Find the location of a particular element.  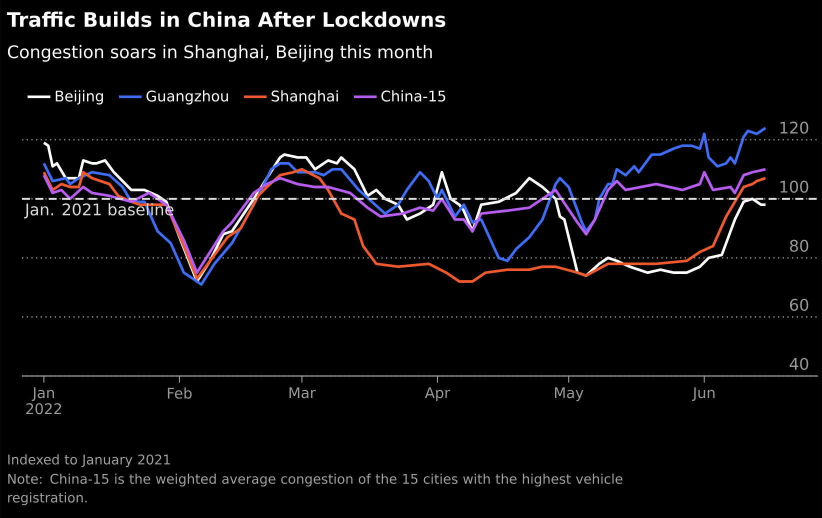

x-tick-label: Jan 2022 is located at coordinates (44, 400).